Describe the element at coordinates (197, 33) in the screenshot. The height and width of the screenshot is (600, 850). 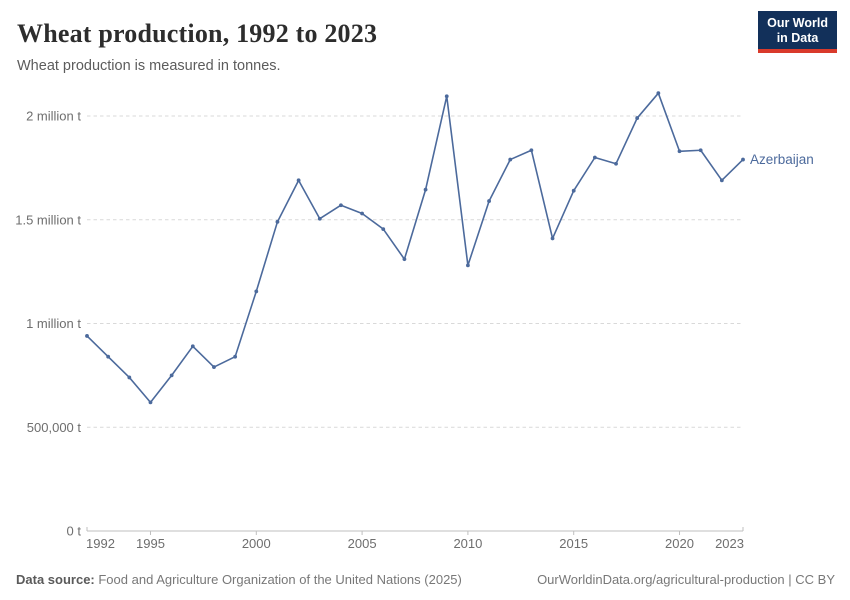
I see `chart-title: Wheat production, 1992 to 2023` at that location.